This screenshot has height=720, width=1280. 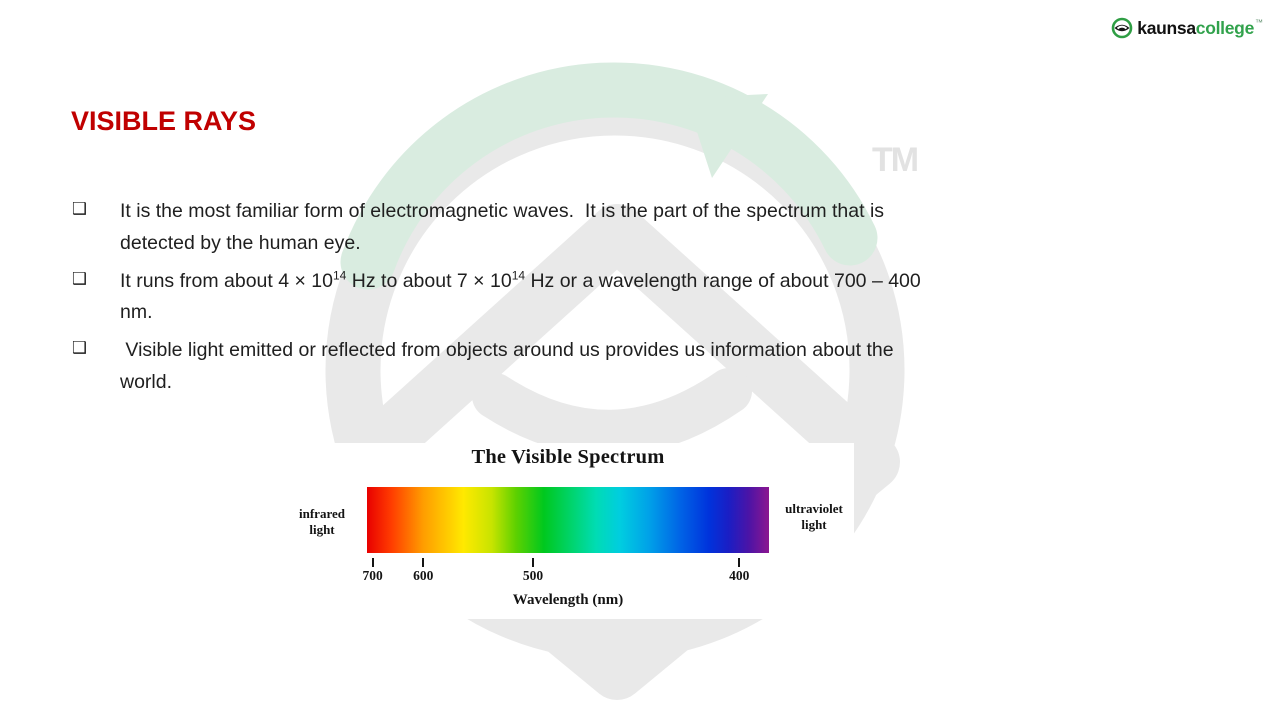 I want to click on tick-label: 500, so click(x=533, y=575).